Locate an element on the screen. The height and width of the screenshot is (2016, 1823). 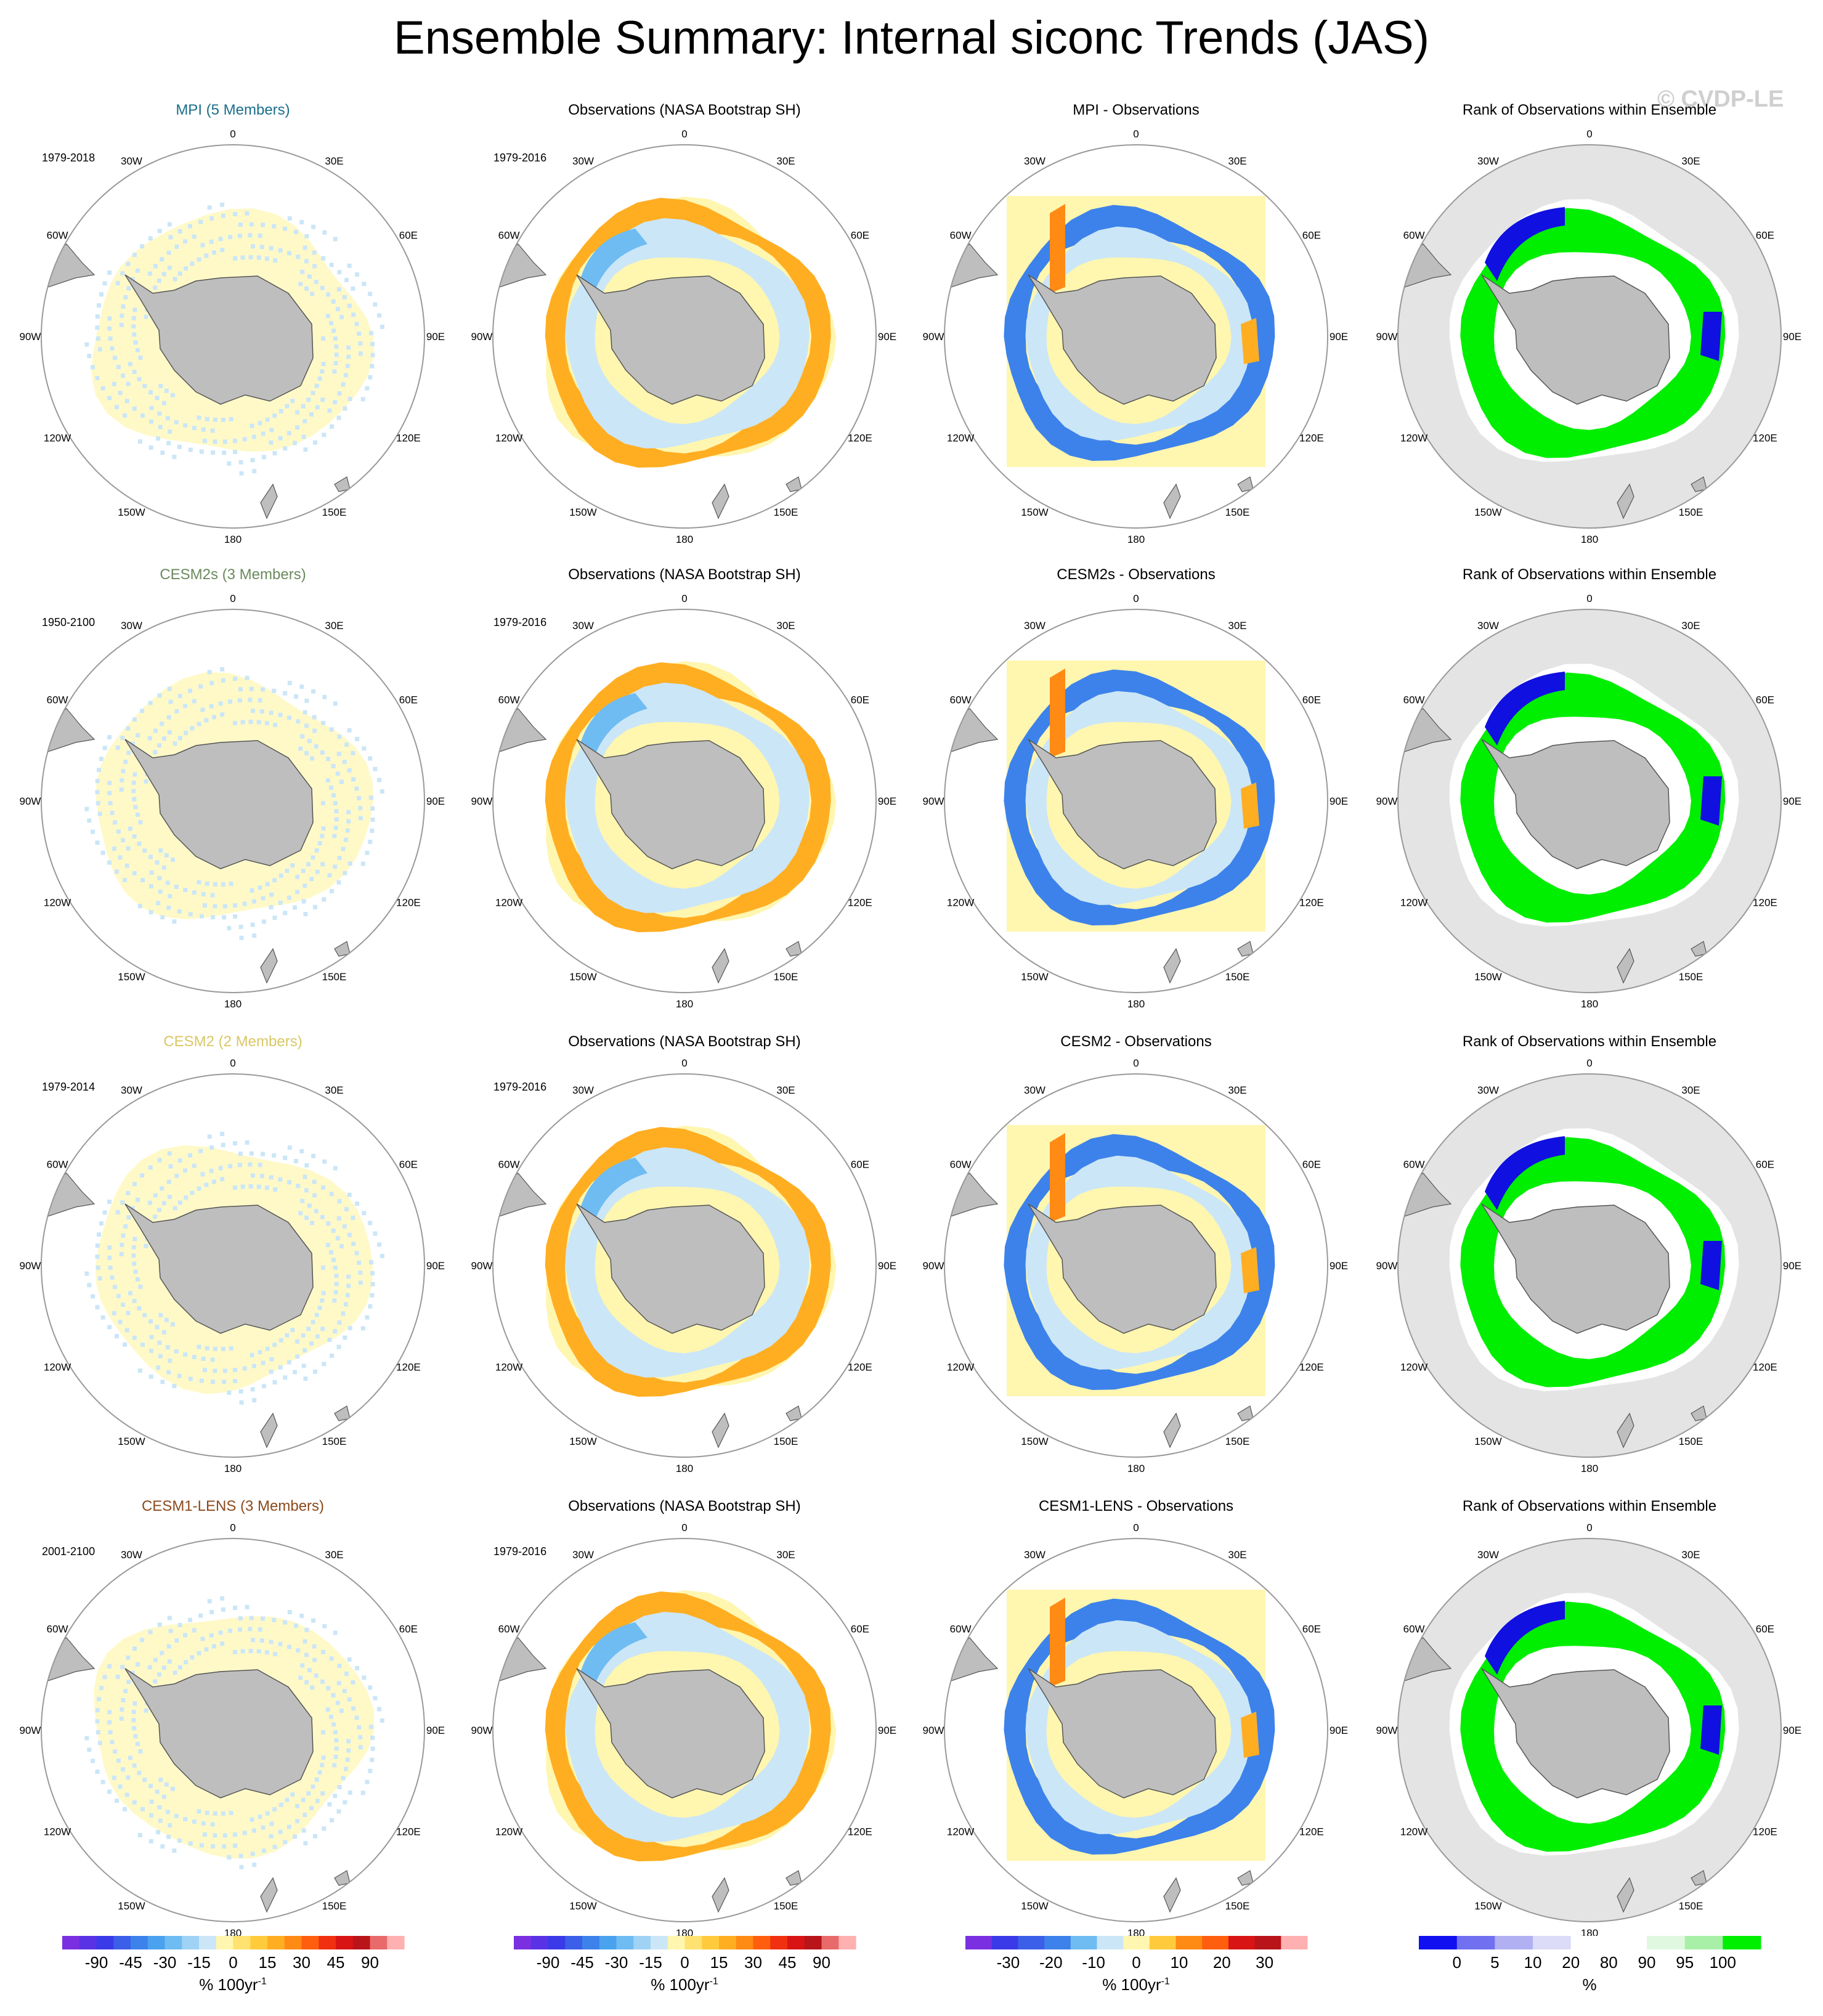
longitude-label: 120W is located at coordinates (960, 1832).